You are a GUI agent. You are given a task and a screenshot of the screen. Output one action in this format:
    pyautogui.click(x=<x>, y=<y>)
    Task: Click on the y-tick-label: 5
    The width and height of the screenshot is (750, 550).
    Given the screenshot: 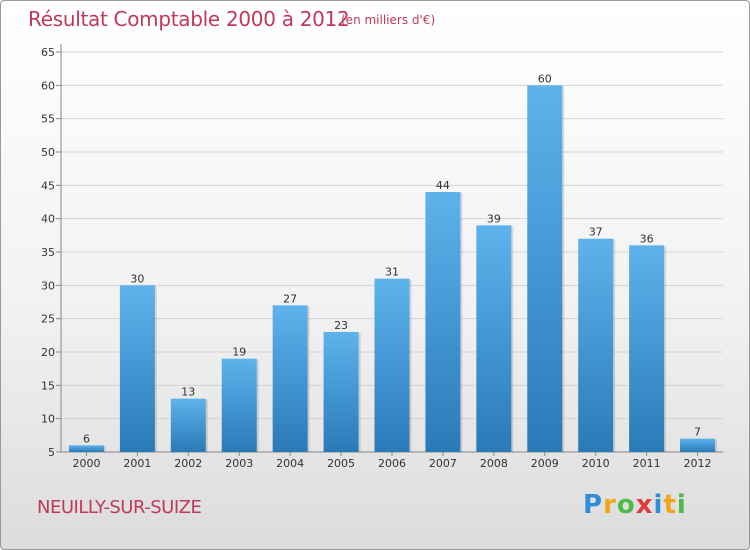 What is the action you would take?
    pyautogui.click(x=51, y=452)
    